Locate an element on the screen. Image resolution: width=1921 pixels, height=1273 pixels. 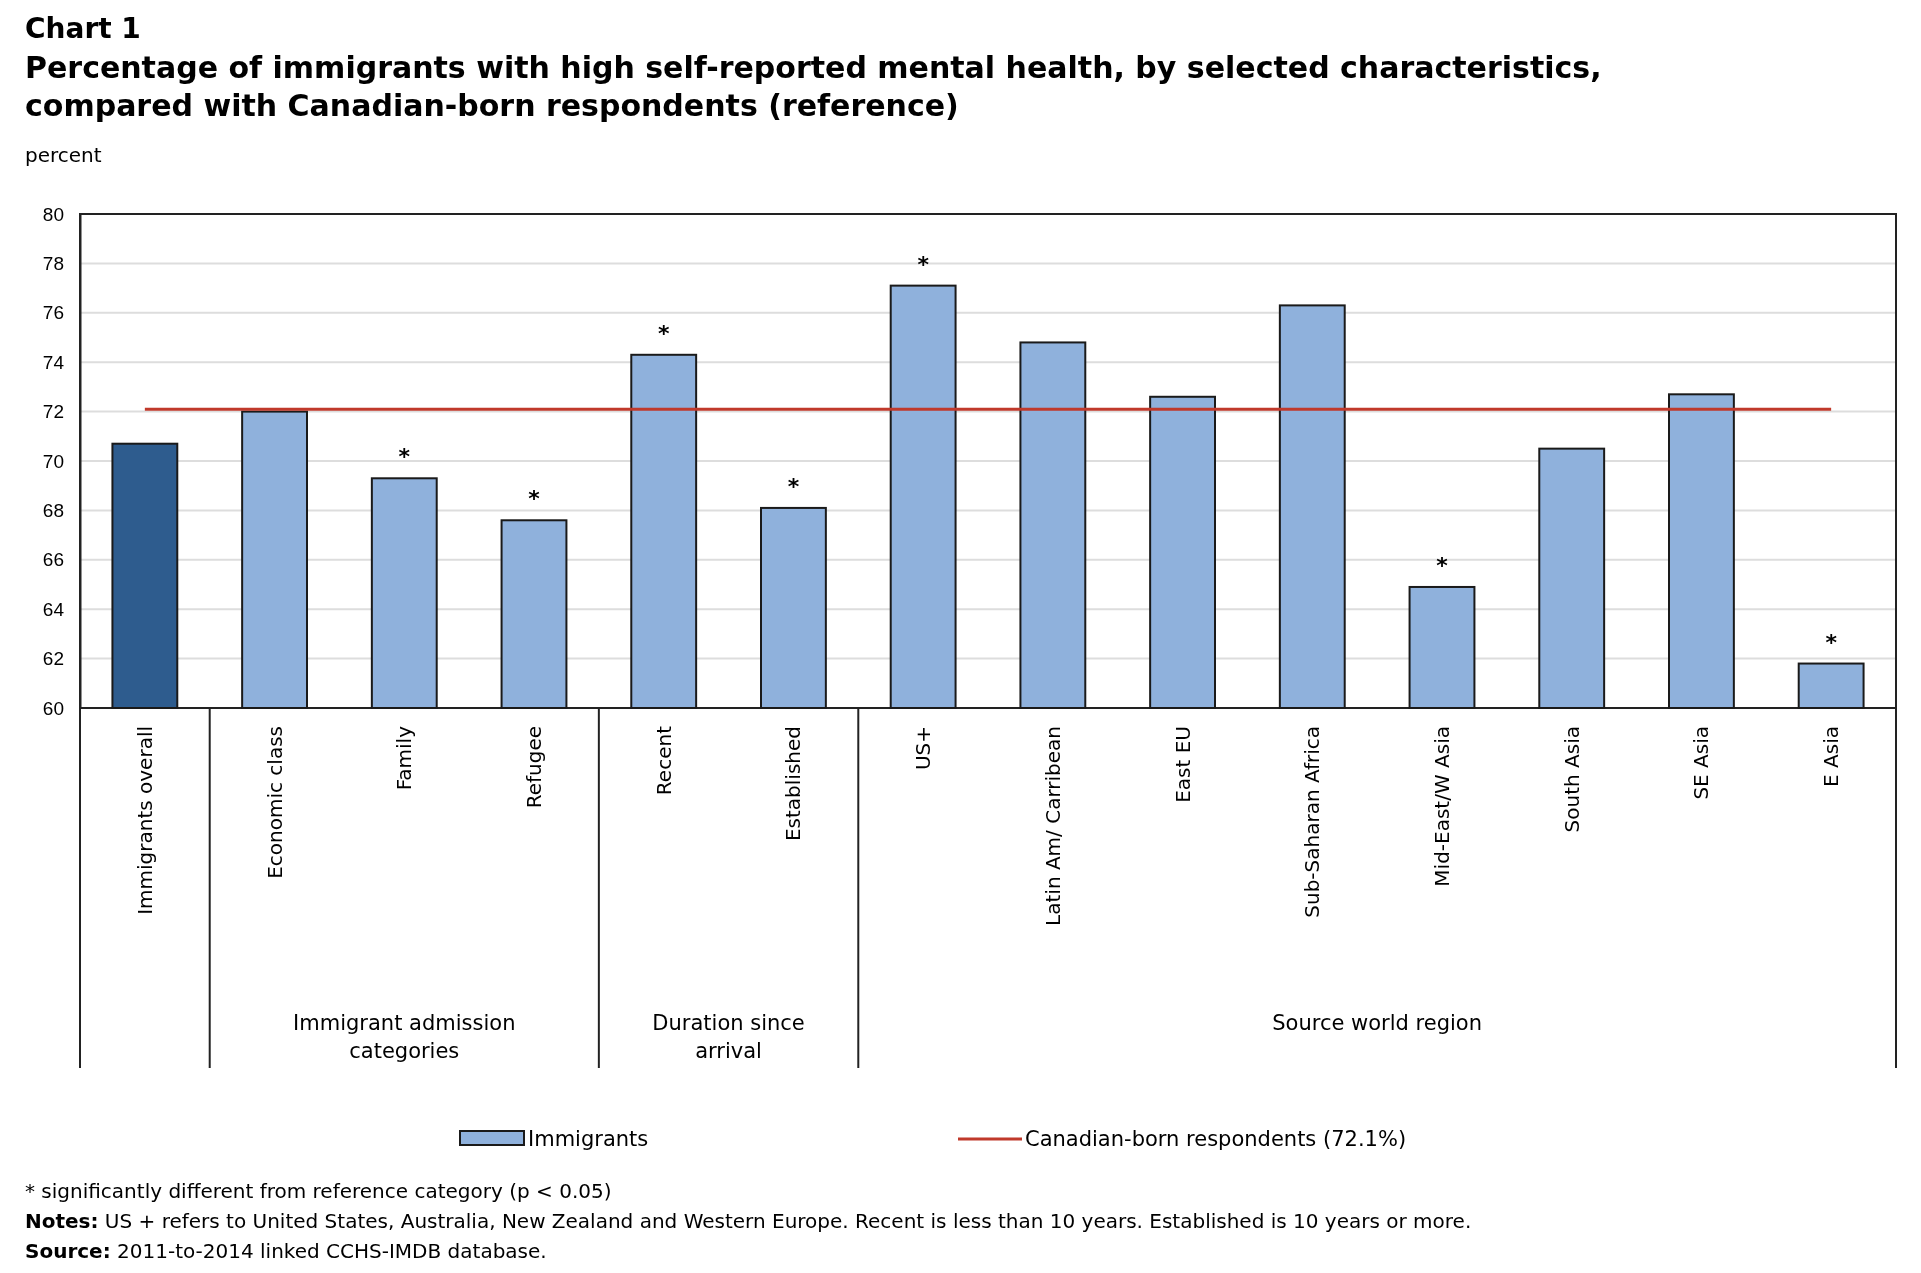
x-tick-label: Established is located at coordinates (793, 784).